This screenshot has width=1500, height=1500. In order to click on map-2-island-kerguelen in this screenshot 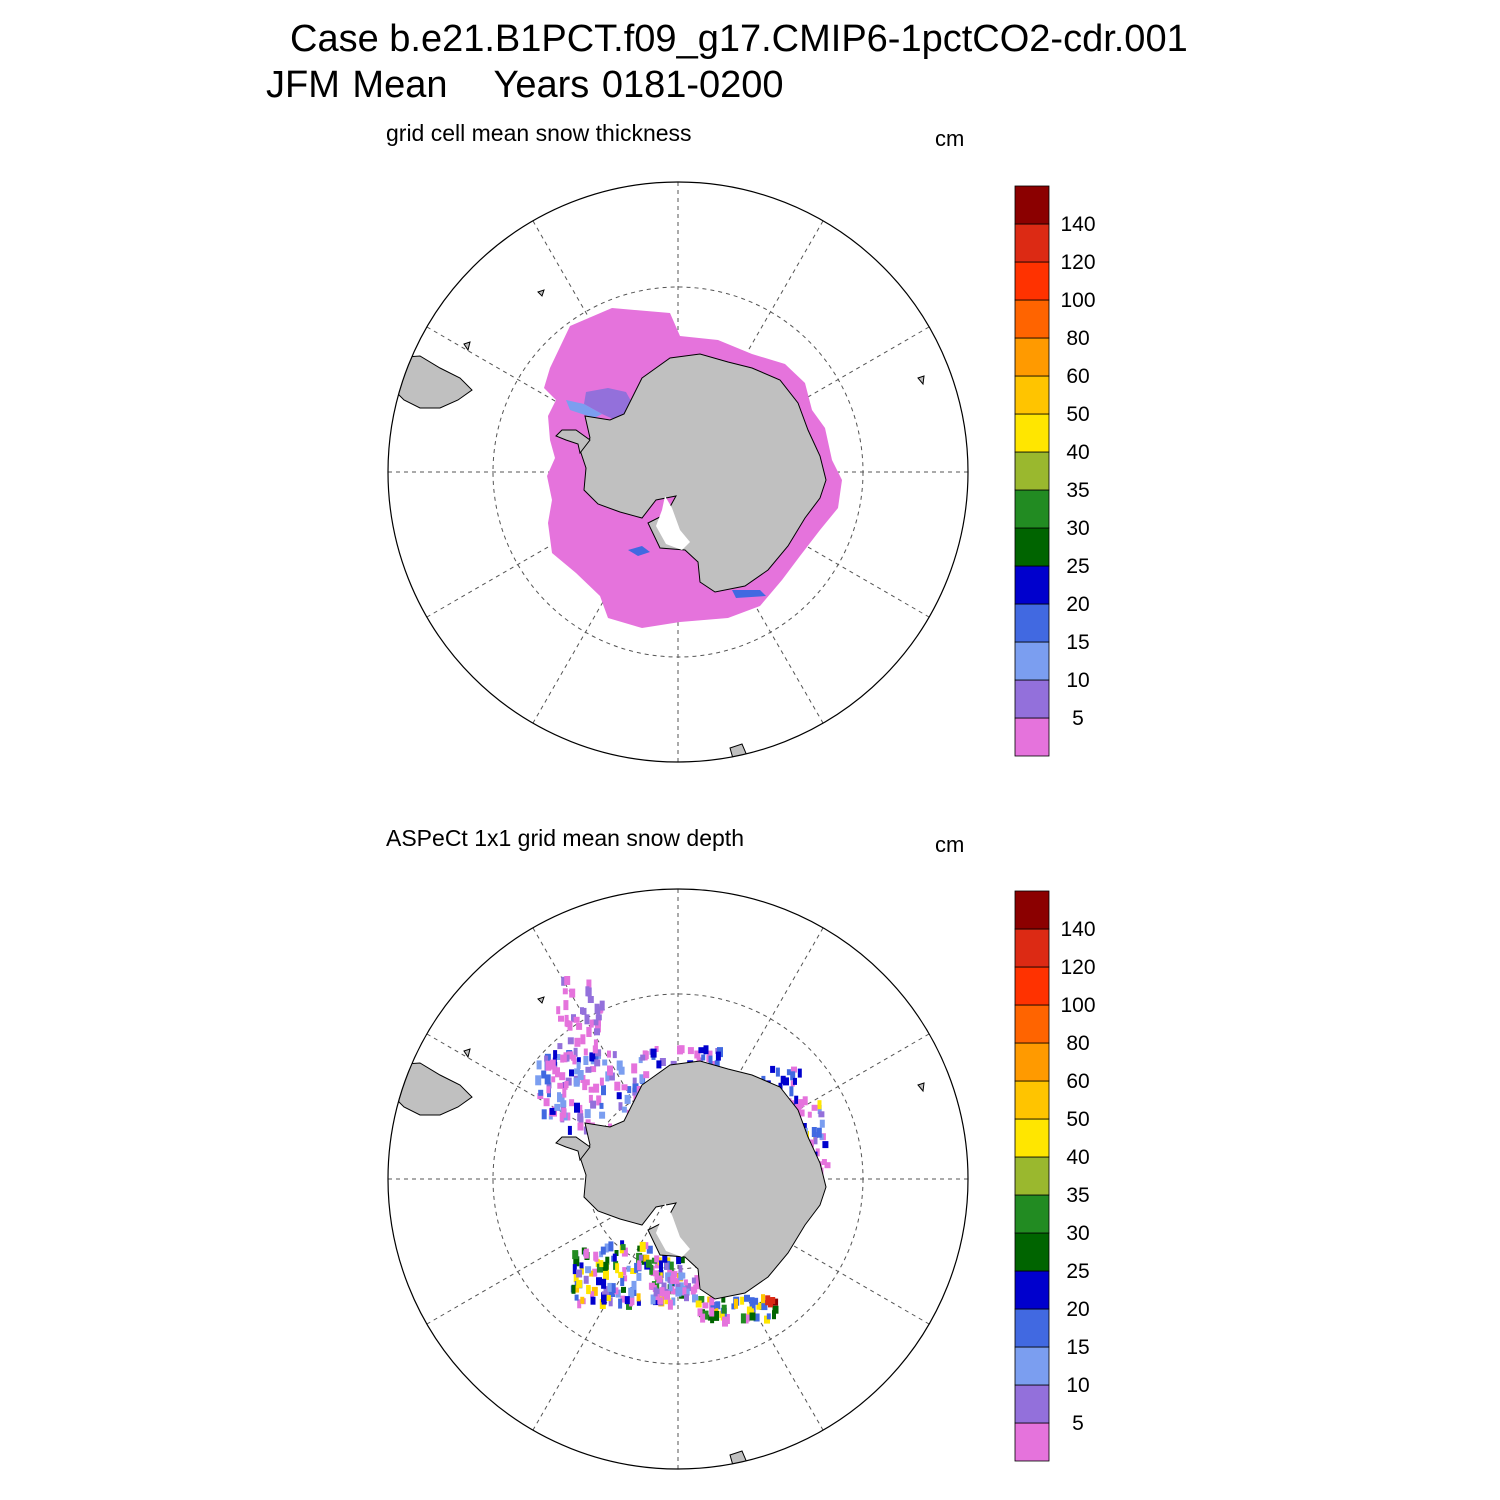, I will do `click(921, 1087)`.